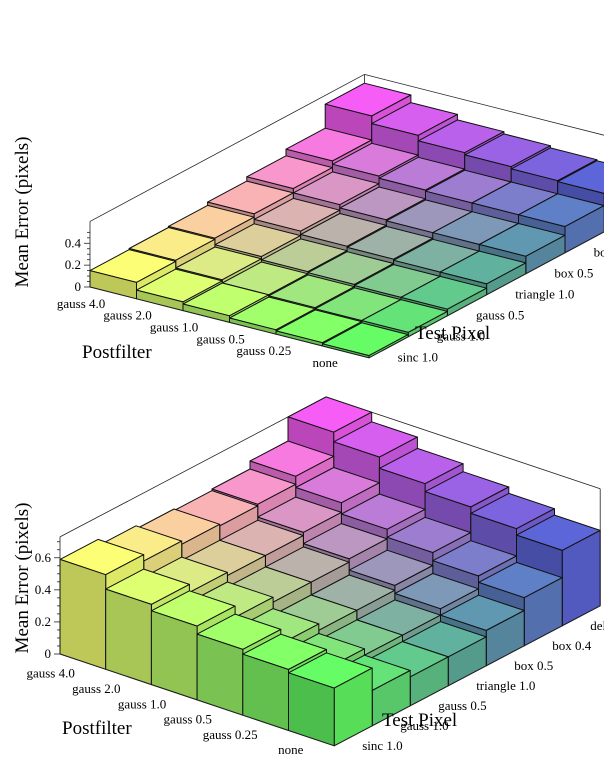 The width and height of the screenshot is (604, 763). I want to click on z-axis: 0 0.2 0.4 0.6, so click(47, 601).